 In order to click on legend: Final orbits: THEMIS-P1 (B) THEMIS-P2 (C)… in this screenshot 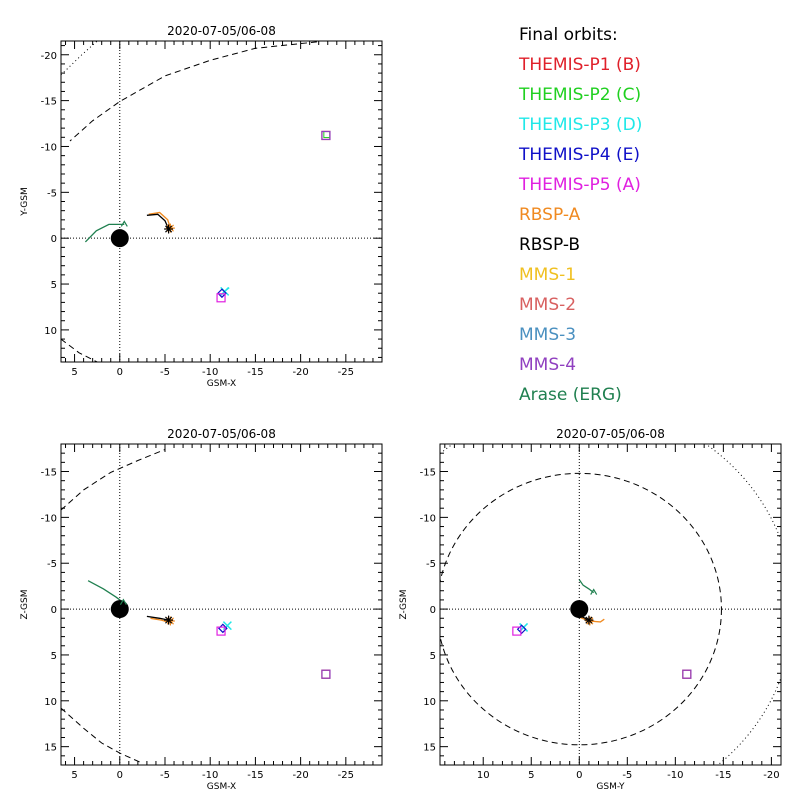, I will do `click(580, 215)`.